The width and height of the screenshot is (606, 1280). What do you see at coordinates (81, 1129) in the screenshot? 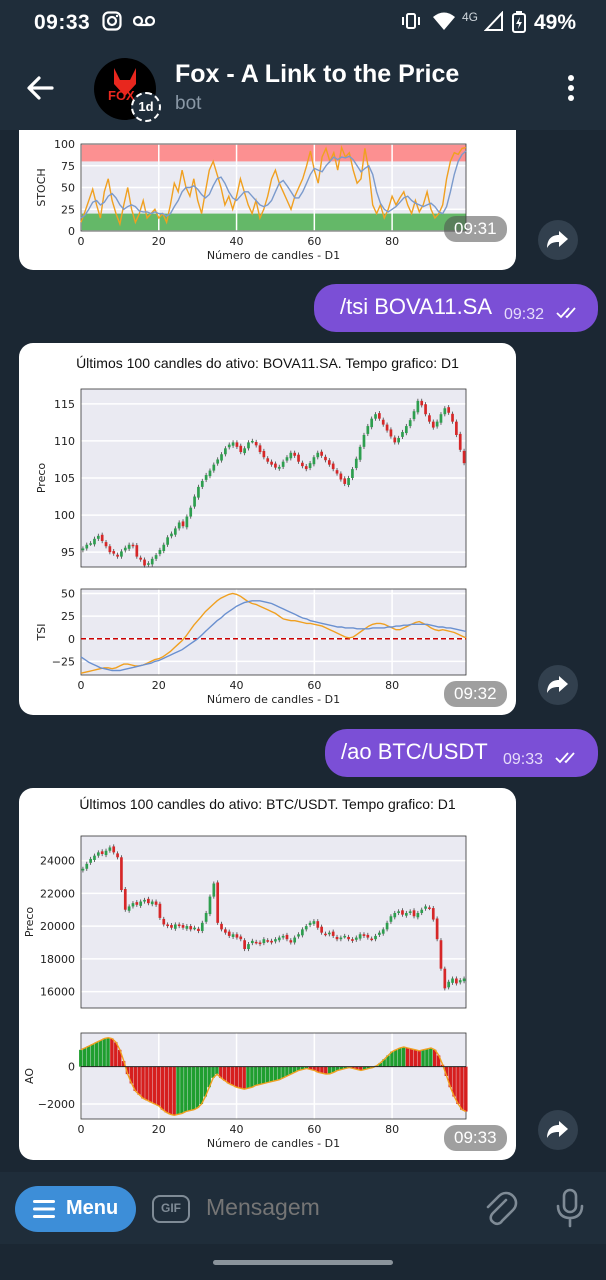
I see `x-tick-label: 0` at bounding box center [81, 1129].